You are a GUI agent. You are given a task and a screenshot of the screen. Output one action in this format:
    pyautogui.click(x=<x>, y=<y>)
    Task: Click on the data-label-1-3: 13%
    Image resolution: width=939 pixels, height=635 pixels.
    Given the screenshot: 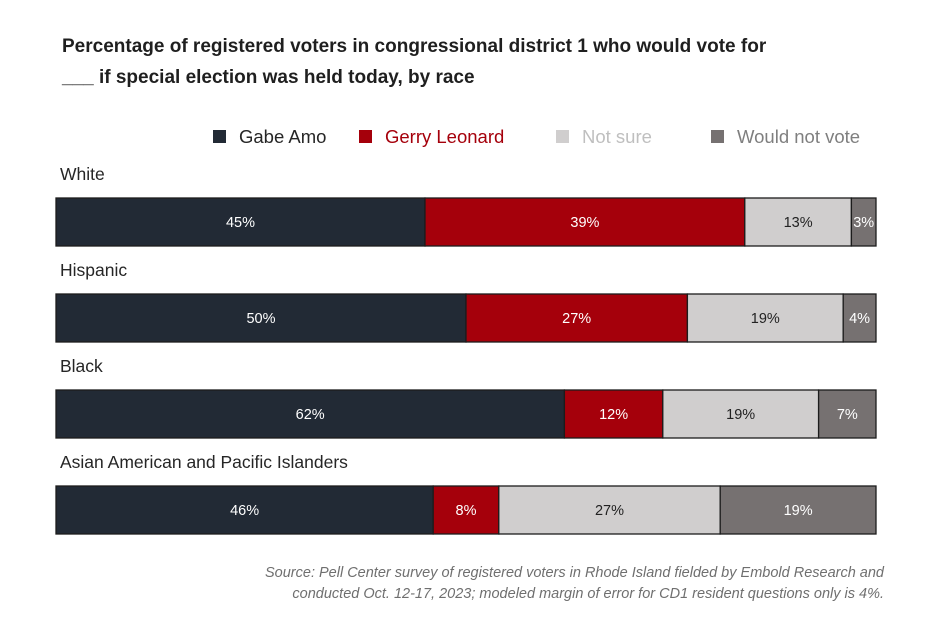 What is the action you would take?
    pyautogui.click(x=798, y=223)
    